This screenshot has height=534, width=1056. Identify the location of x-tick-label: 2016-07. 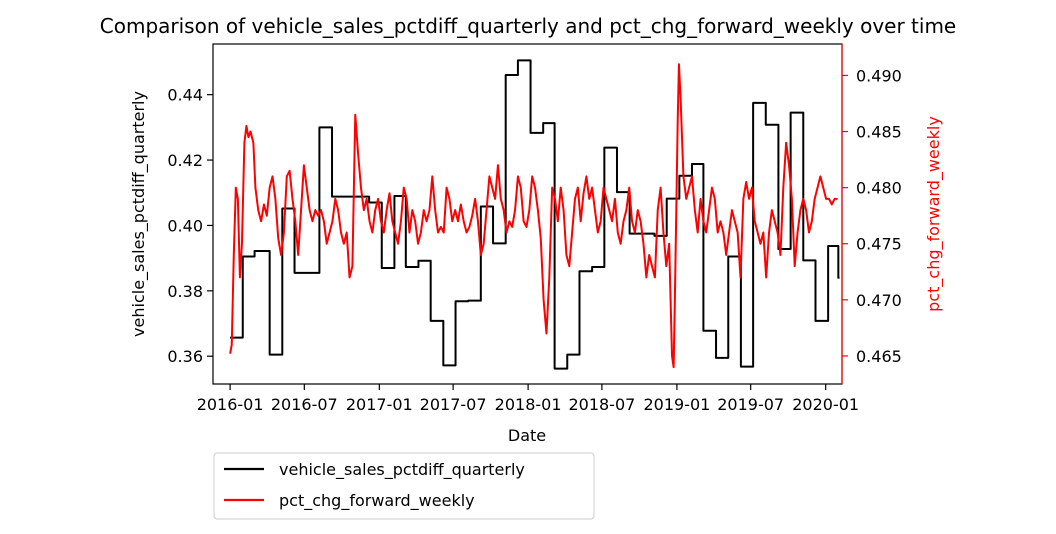
(304, 404).